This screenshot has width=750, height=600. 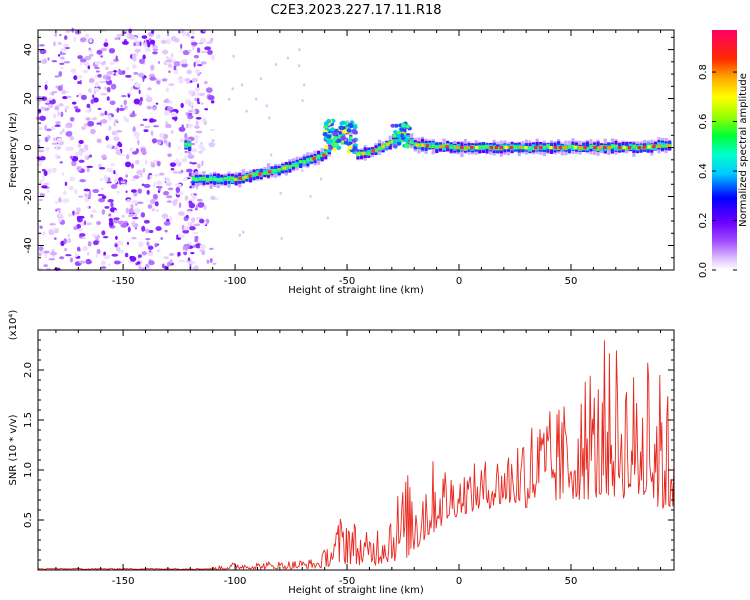 What do you see at coordinates (28, 370) in the screenshot?
I see `y-tick-label: 2.0` at bounding box center [28, 370].